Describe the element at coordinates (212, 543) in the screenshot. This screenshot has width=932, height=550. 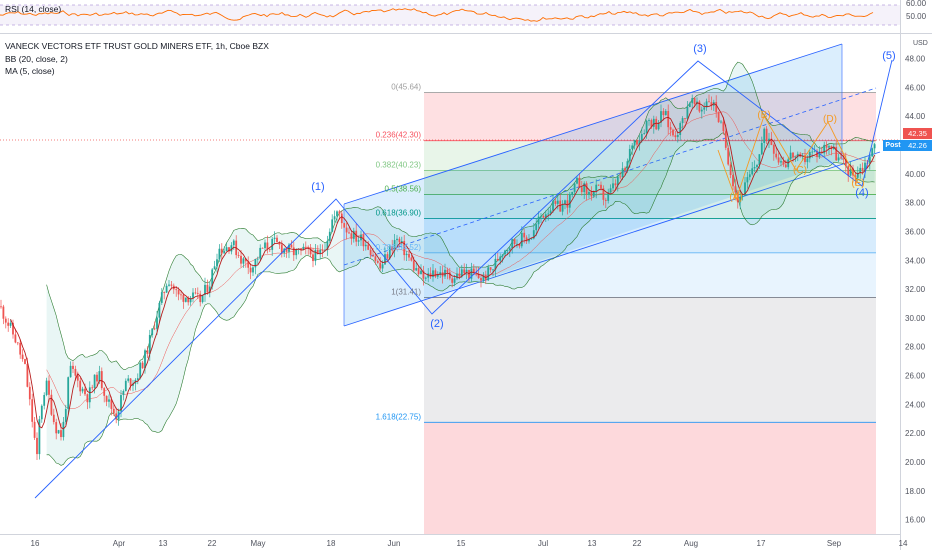
I see `time-tick: 22` at that location.